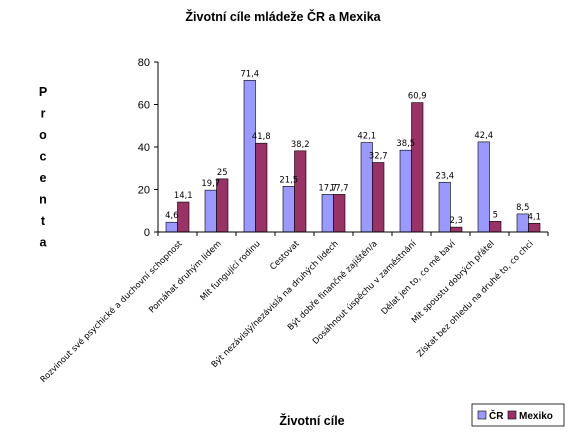  Describe the element at coordinates (43, 114) in the screenshot. I see `y-axis-title-letter: r` at that location.